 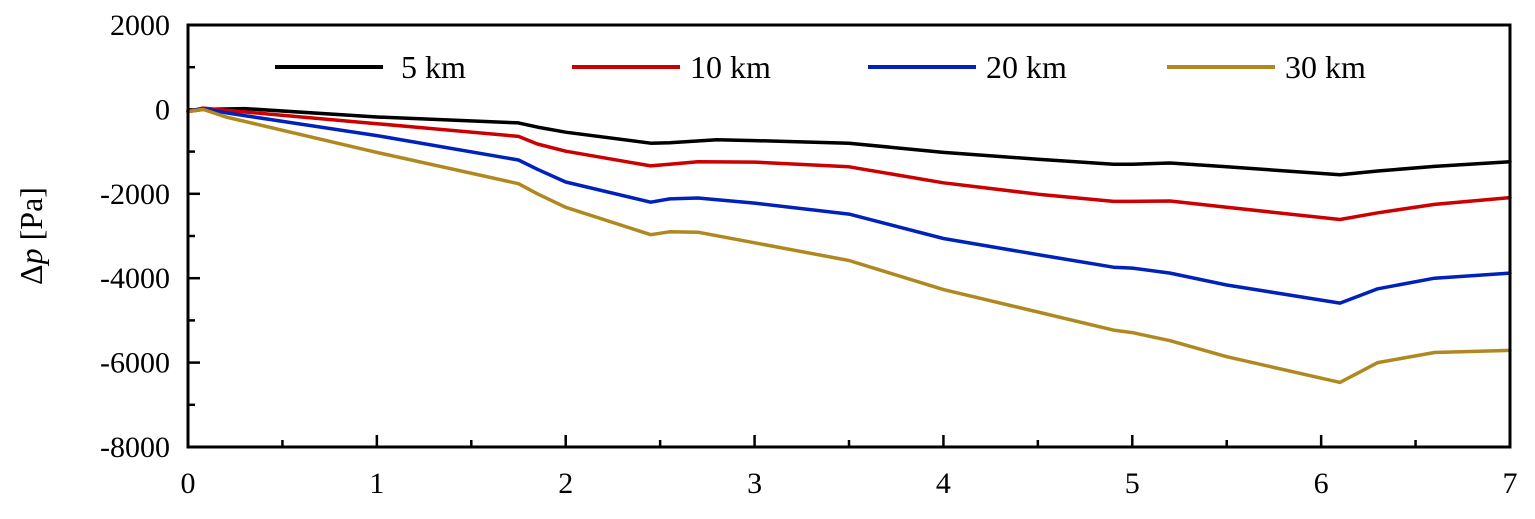 I want to click on x-tick-label: 7, so click(x=1510, y=483).